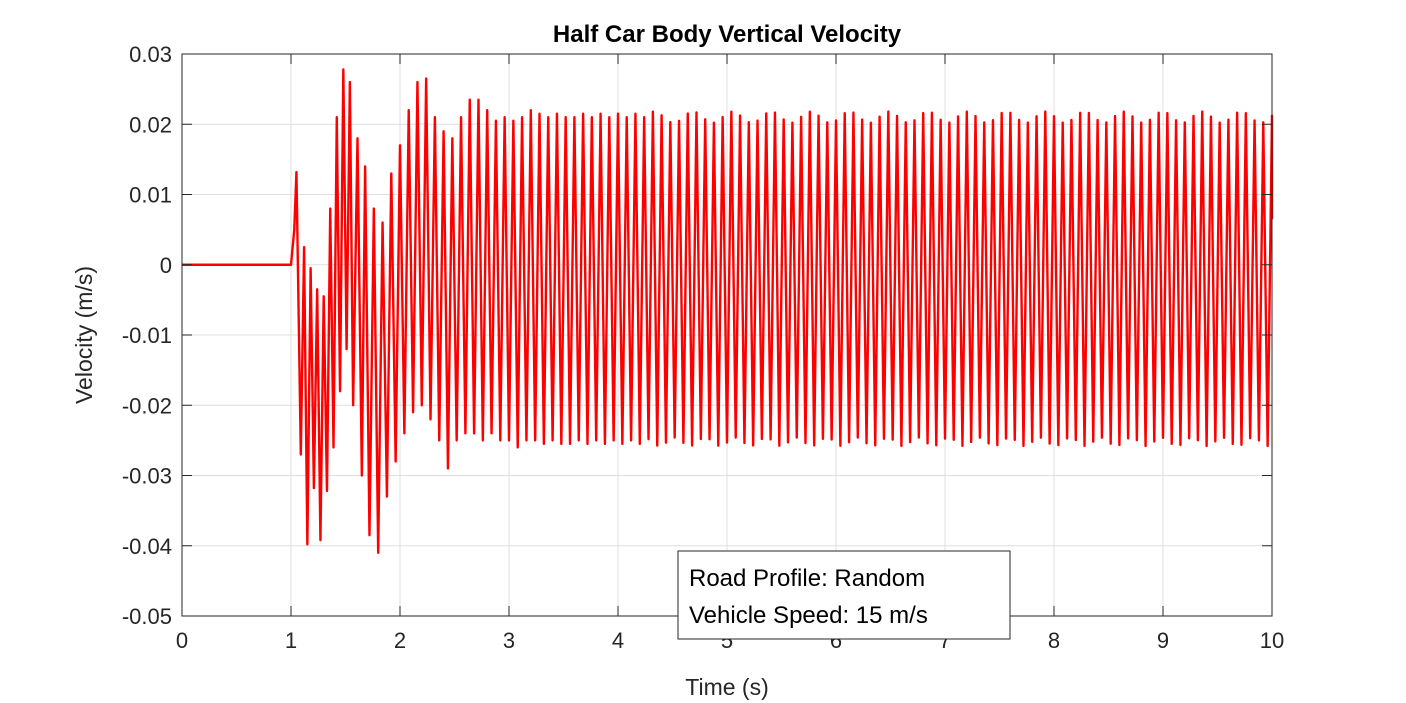 This screenshot has width=1406, height=703. I want to click on x-tick-label: 2, so click(400, 640).